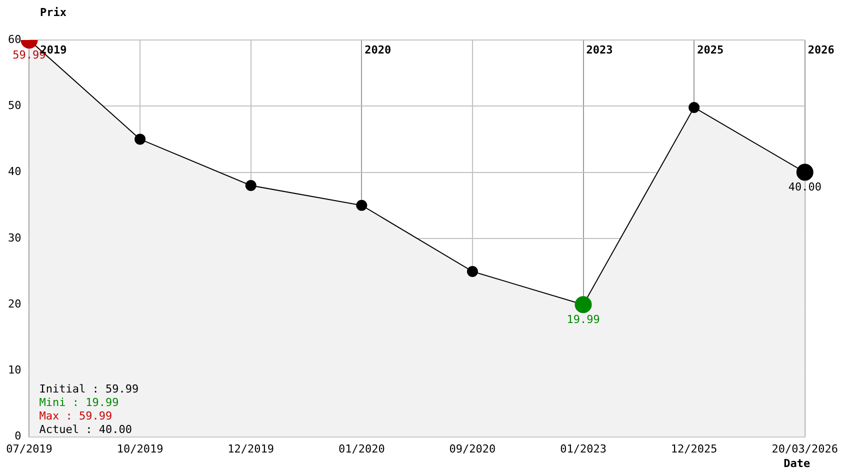 This screenshot has height=474, width=844. What do you see at coordinates (599, 49) in the screenshot?
I see `annotation: 2023` at bounding box center [599, 49].